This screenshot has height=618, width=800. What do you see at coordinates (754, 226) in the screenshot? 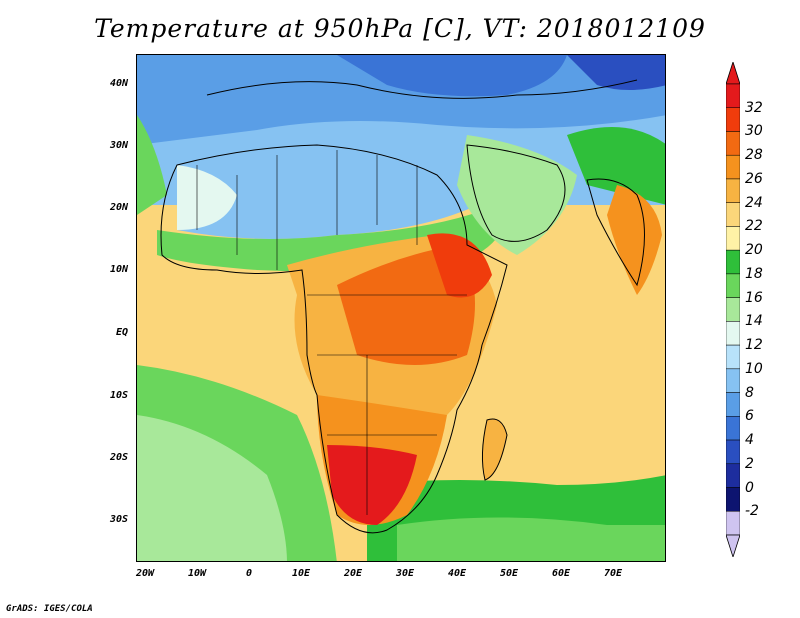
I see `colorbar-label: 22` at bounding box center [754, 226].